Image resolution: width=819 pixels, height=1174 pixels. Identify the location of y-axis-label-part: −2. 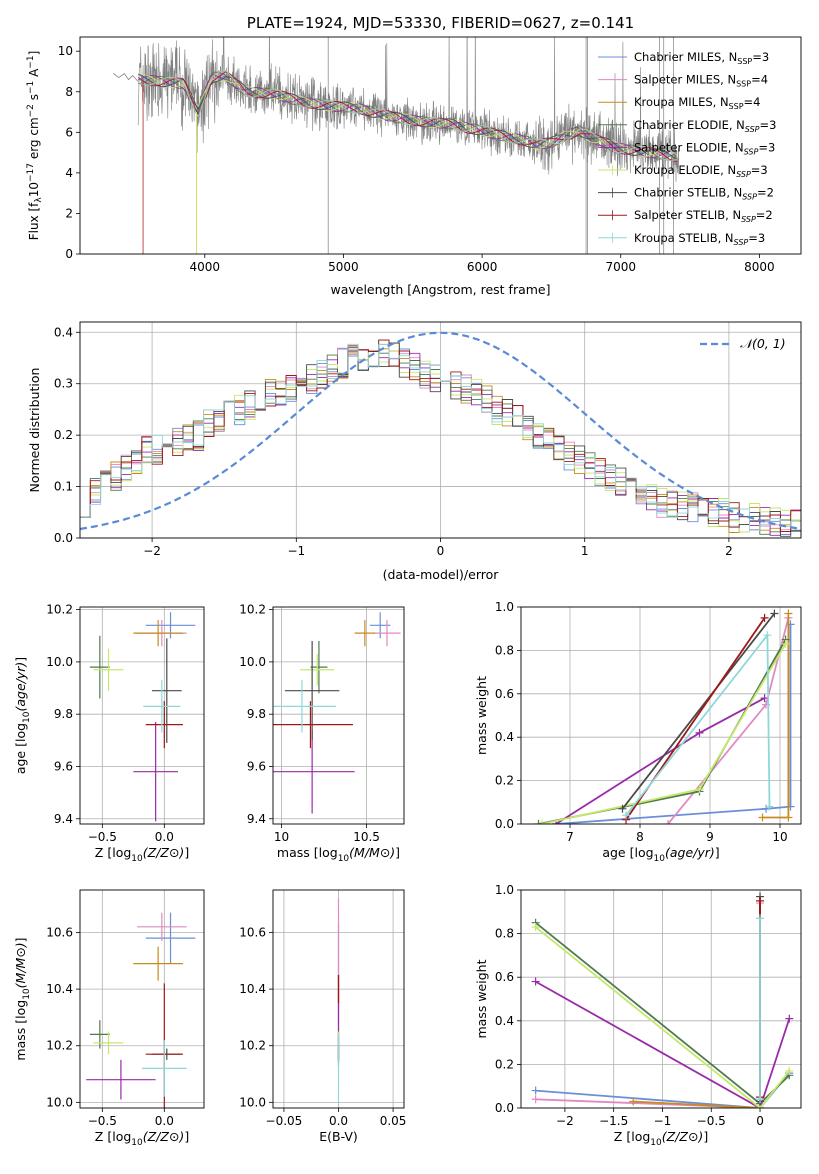
(31, 110).